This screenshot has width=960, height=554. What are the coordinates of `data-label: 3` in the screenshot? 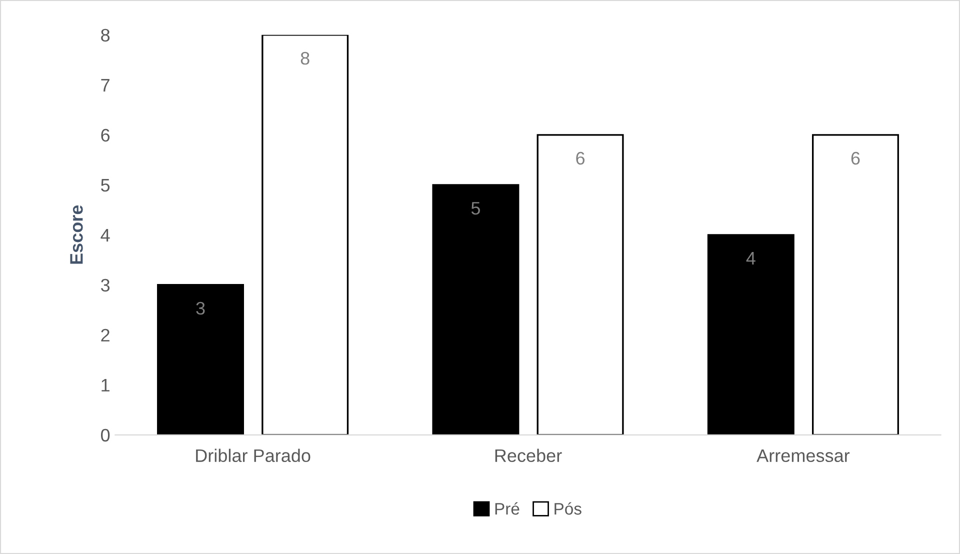 It's located at (200, 308).